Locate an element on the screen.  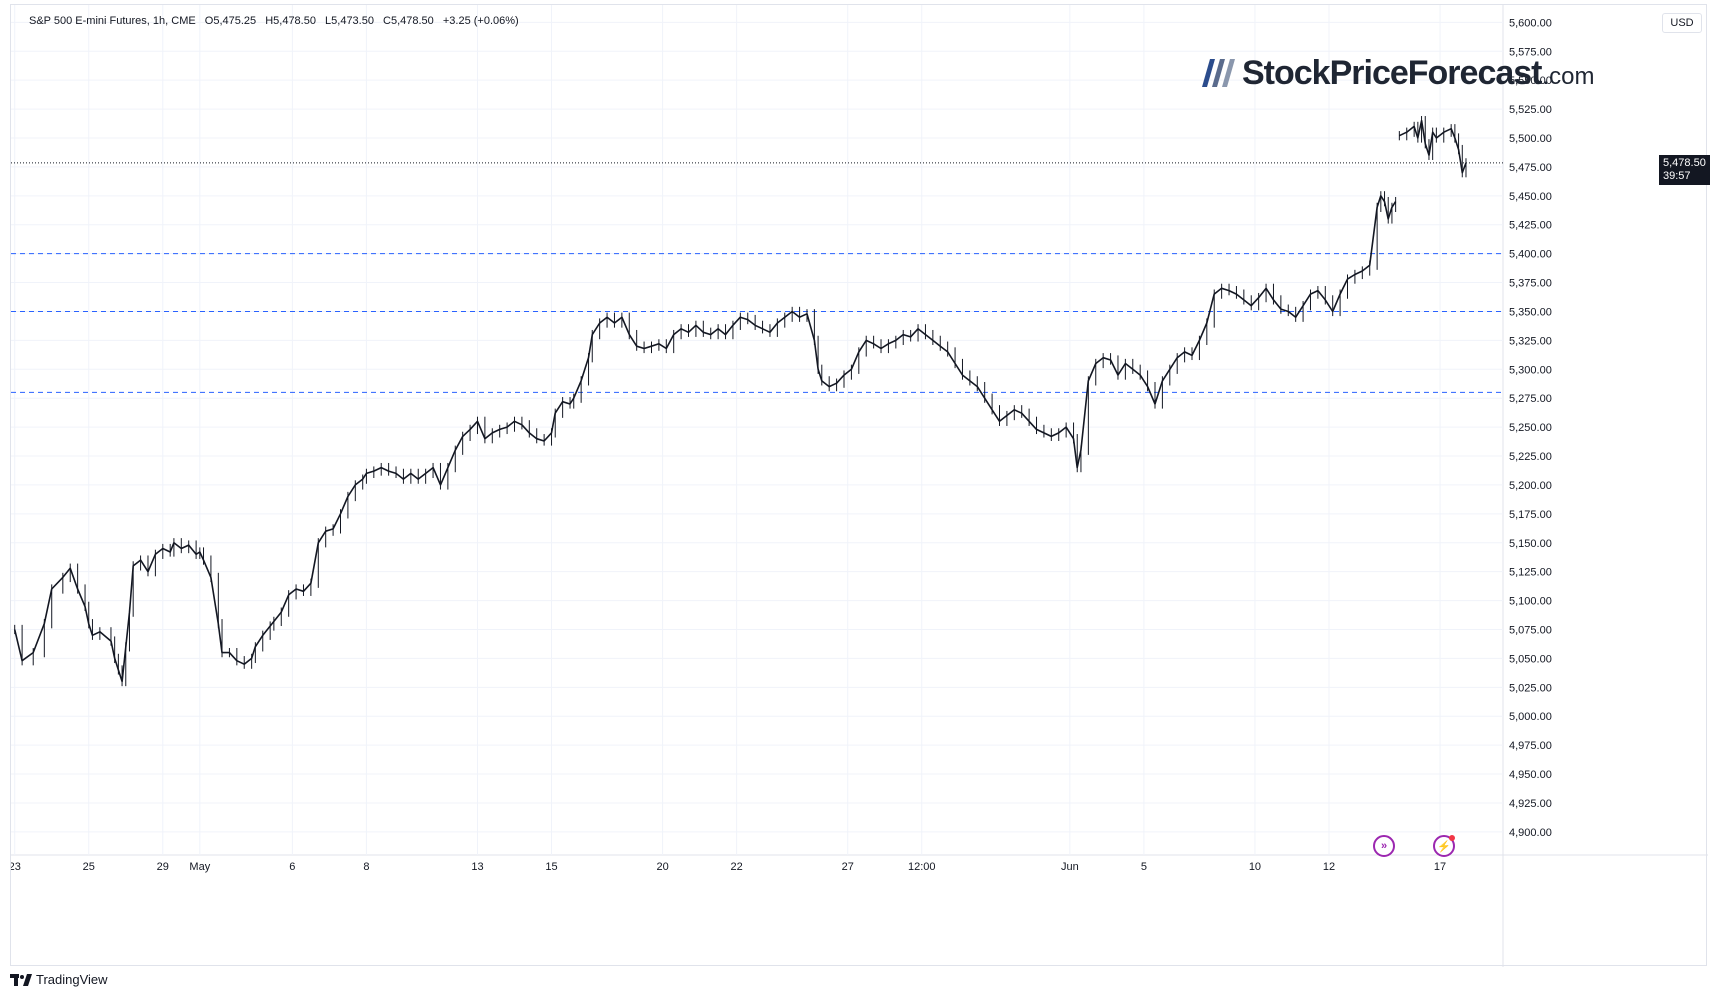
y-tick-label: 5,475.00 is located at coordinates (1530, 168).